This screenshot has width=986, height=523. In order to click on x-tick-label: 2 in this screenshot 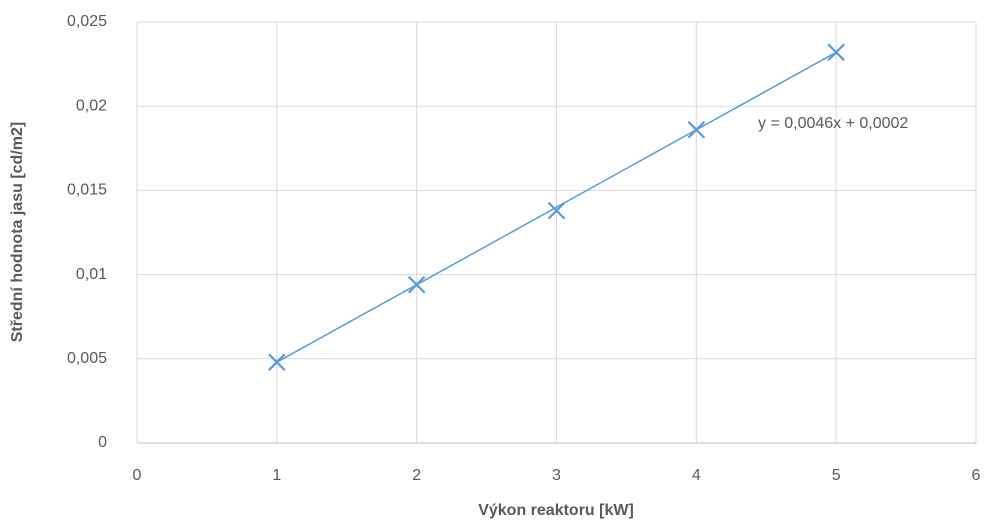, I will do `click(416, 475)`.